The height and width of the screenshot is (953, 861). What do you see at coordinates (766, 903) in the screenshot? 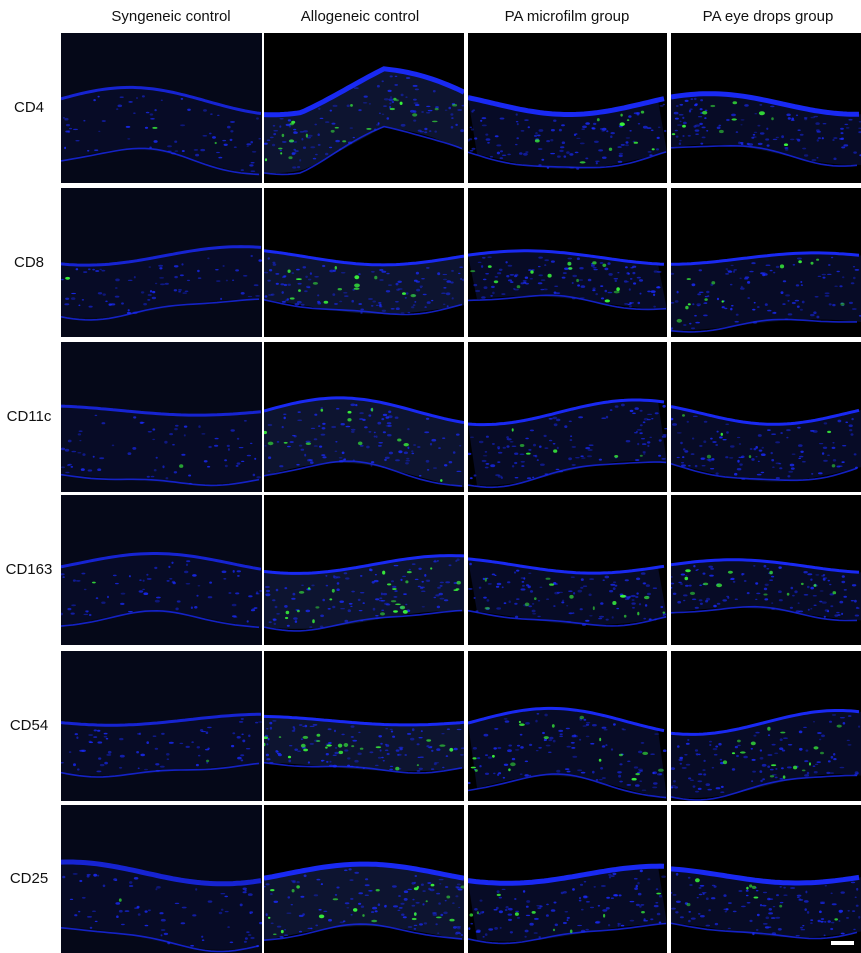
I see `micrograph-image` at bounding box center [766, 903].